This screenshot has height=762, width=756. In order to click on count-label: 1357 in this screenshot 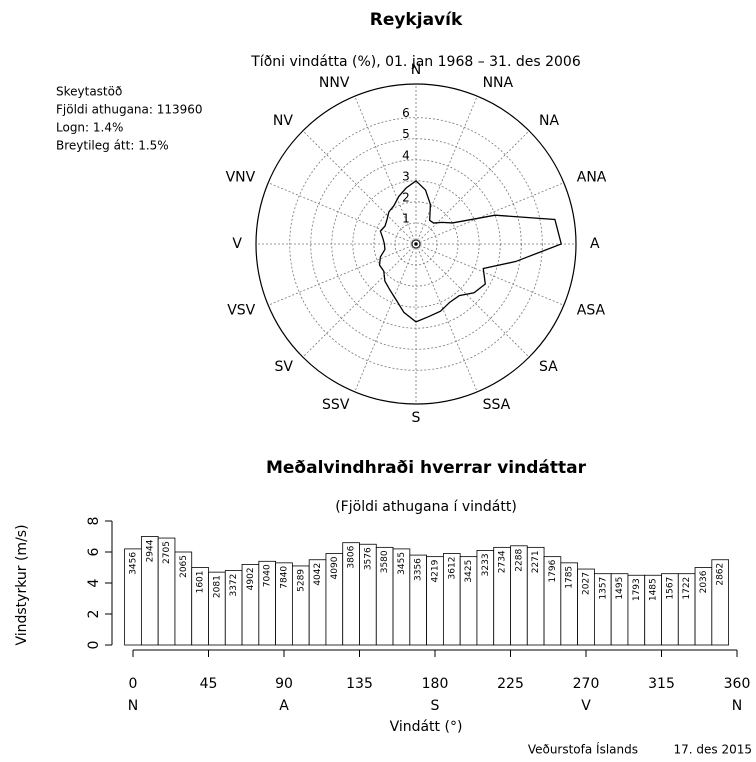, I will do `click(603, 588)`.